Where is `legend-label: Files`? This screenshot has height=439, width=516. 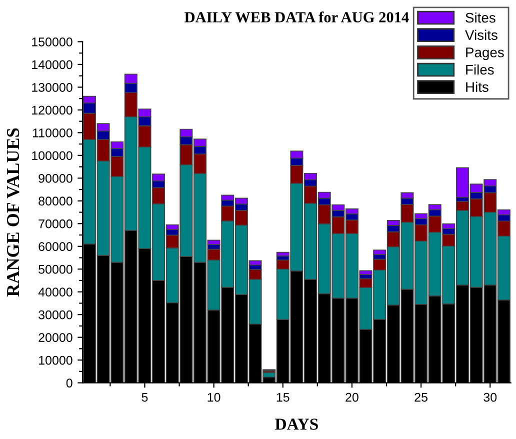 legend-label: Files is located at coordinates (480, 69).